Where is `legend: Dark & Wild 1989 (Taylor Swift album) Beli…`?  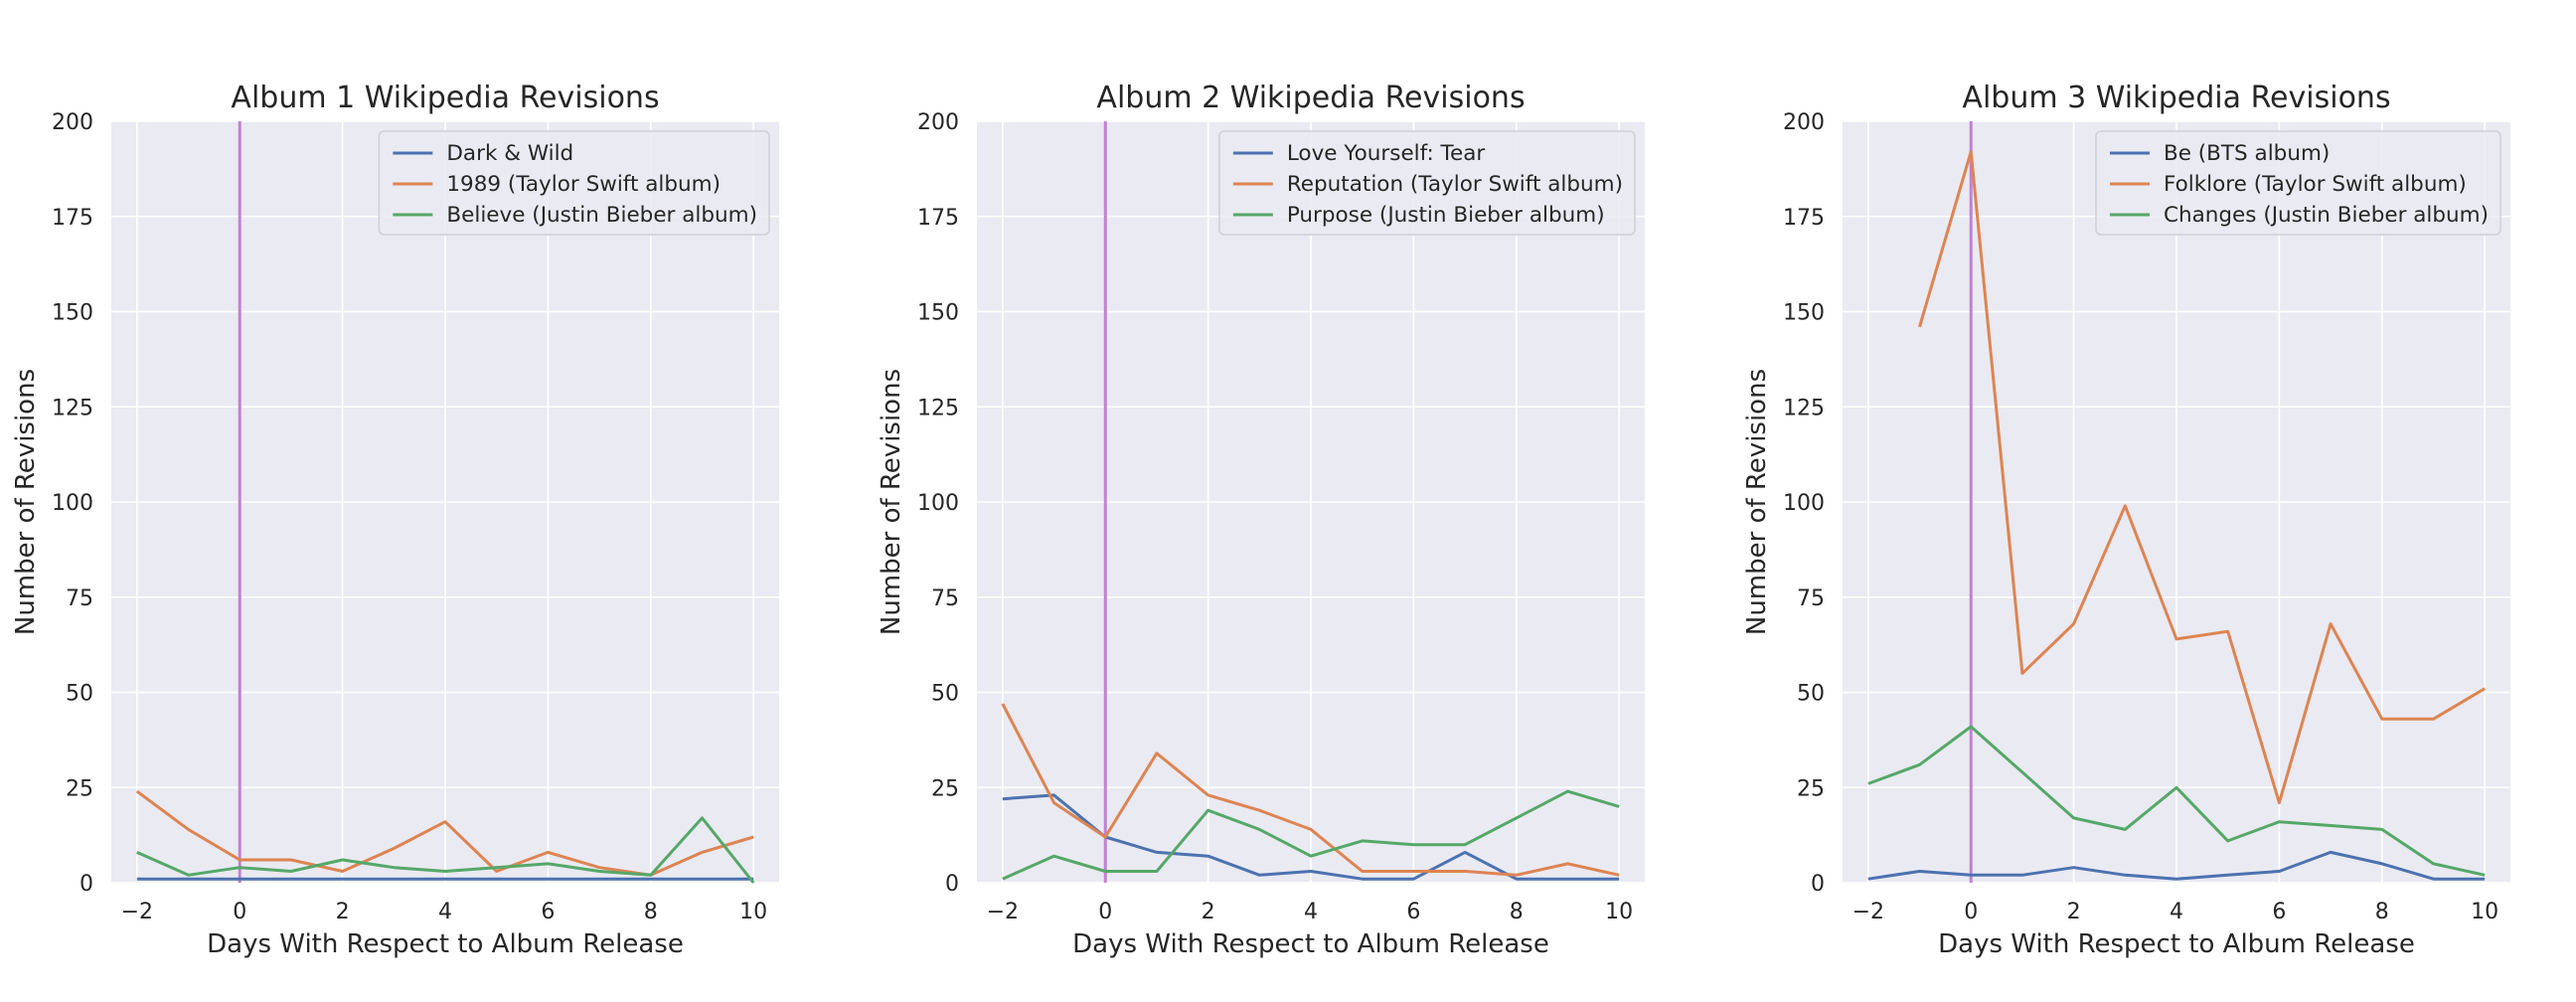 legend: Dark & Wild 1989 (Taylor Swift album) Beli… is located at coordinates (574, 183).